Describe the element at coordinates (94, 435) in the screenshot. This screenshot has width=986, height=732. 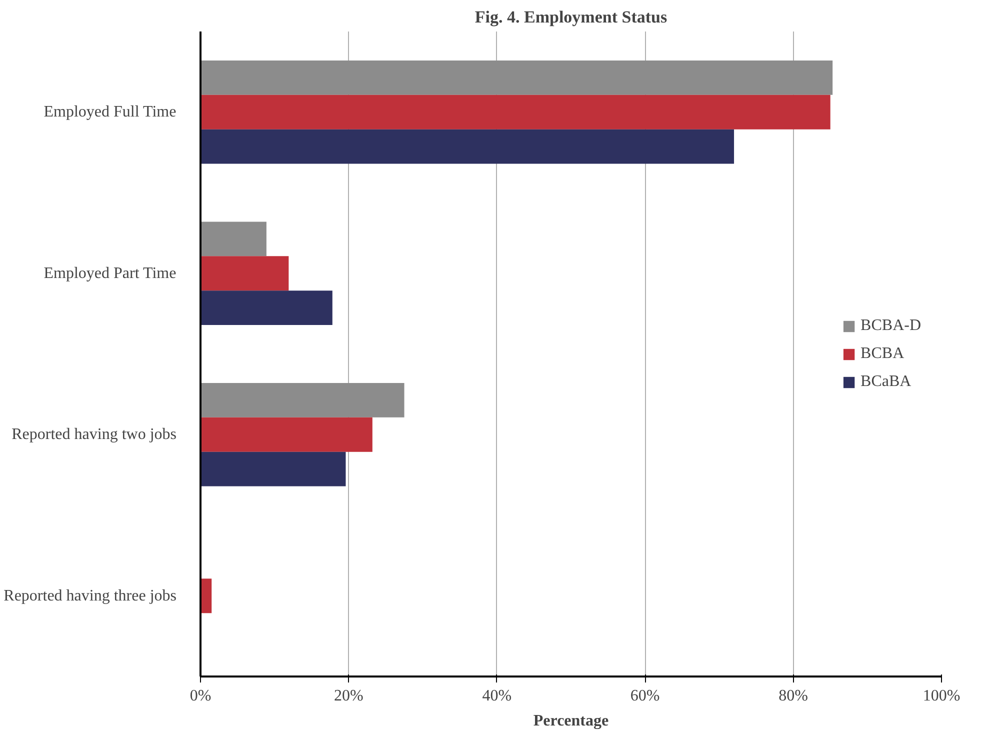
I see `y-tick-label: Reported having two jobs` at that location.